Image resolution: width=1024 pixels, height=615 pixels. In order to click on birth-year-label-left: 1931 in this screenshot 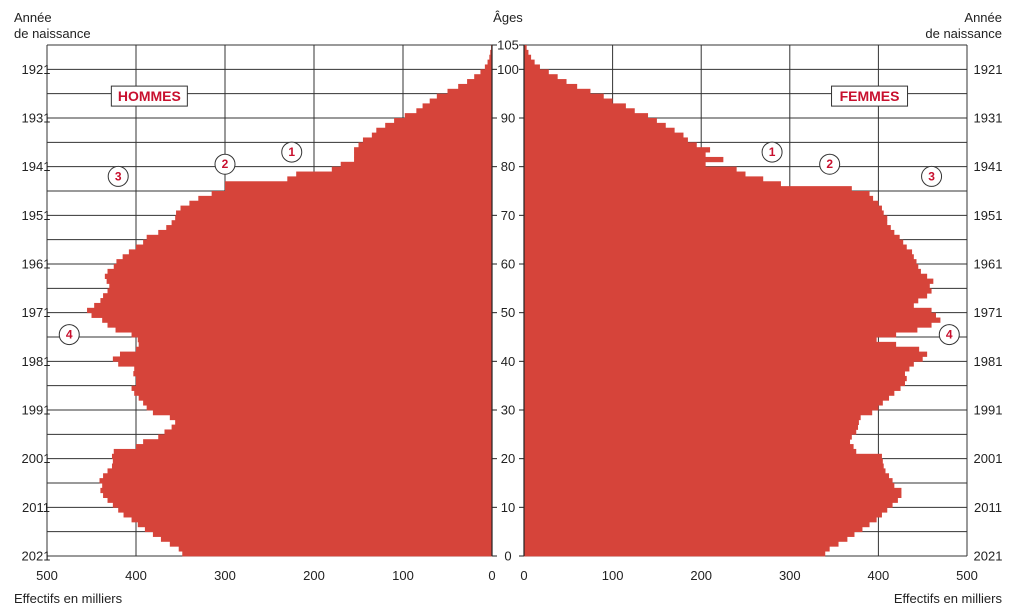, I will do `click(36, 118)`.